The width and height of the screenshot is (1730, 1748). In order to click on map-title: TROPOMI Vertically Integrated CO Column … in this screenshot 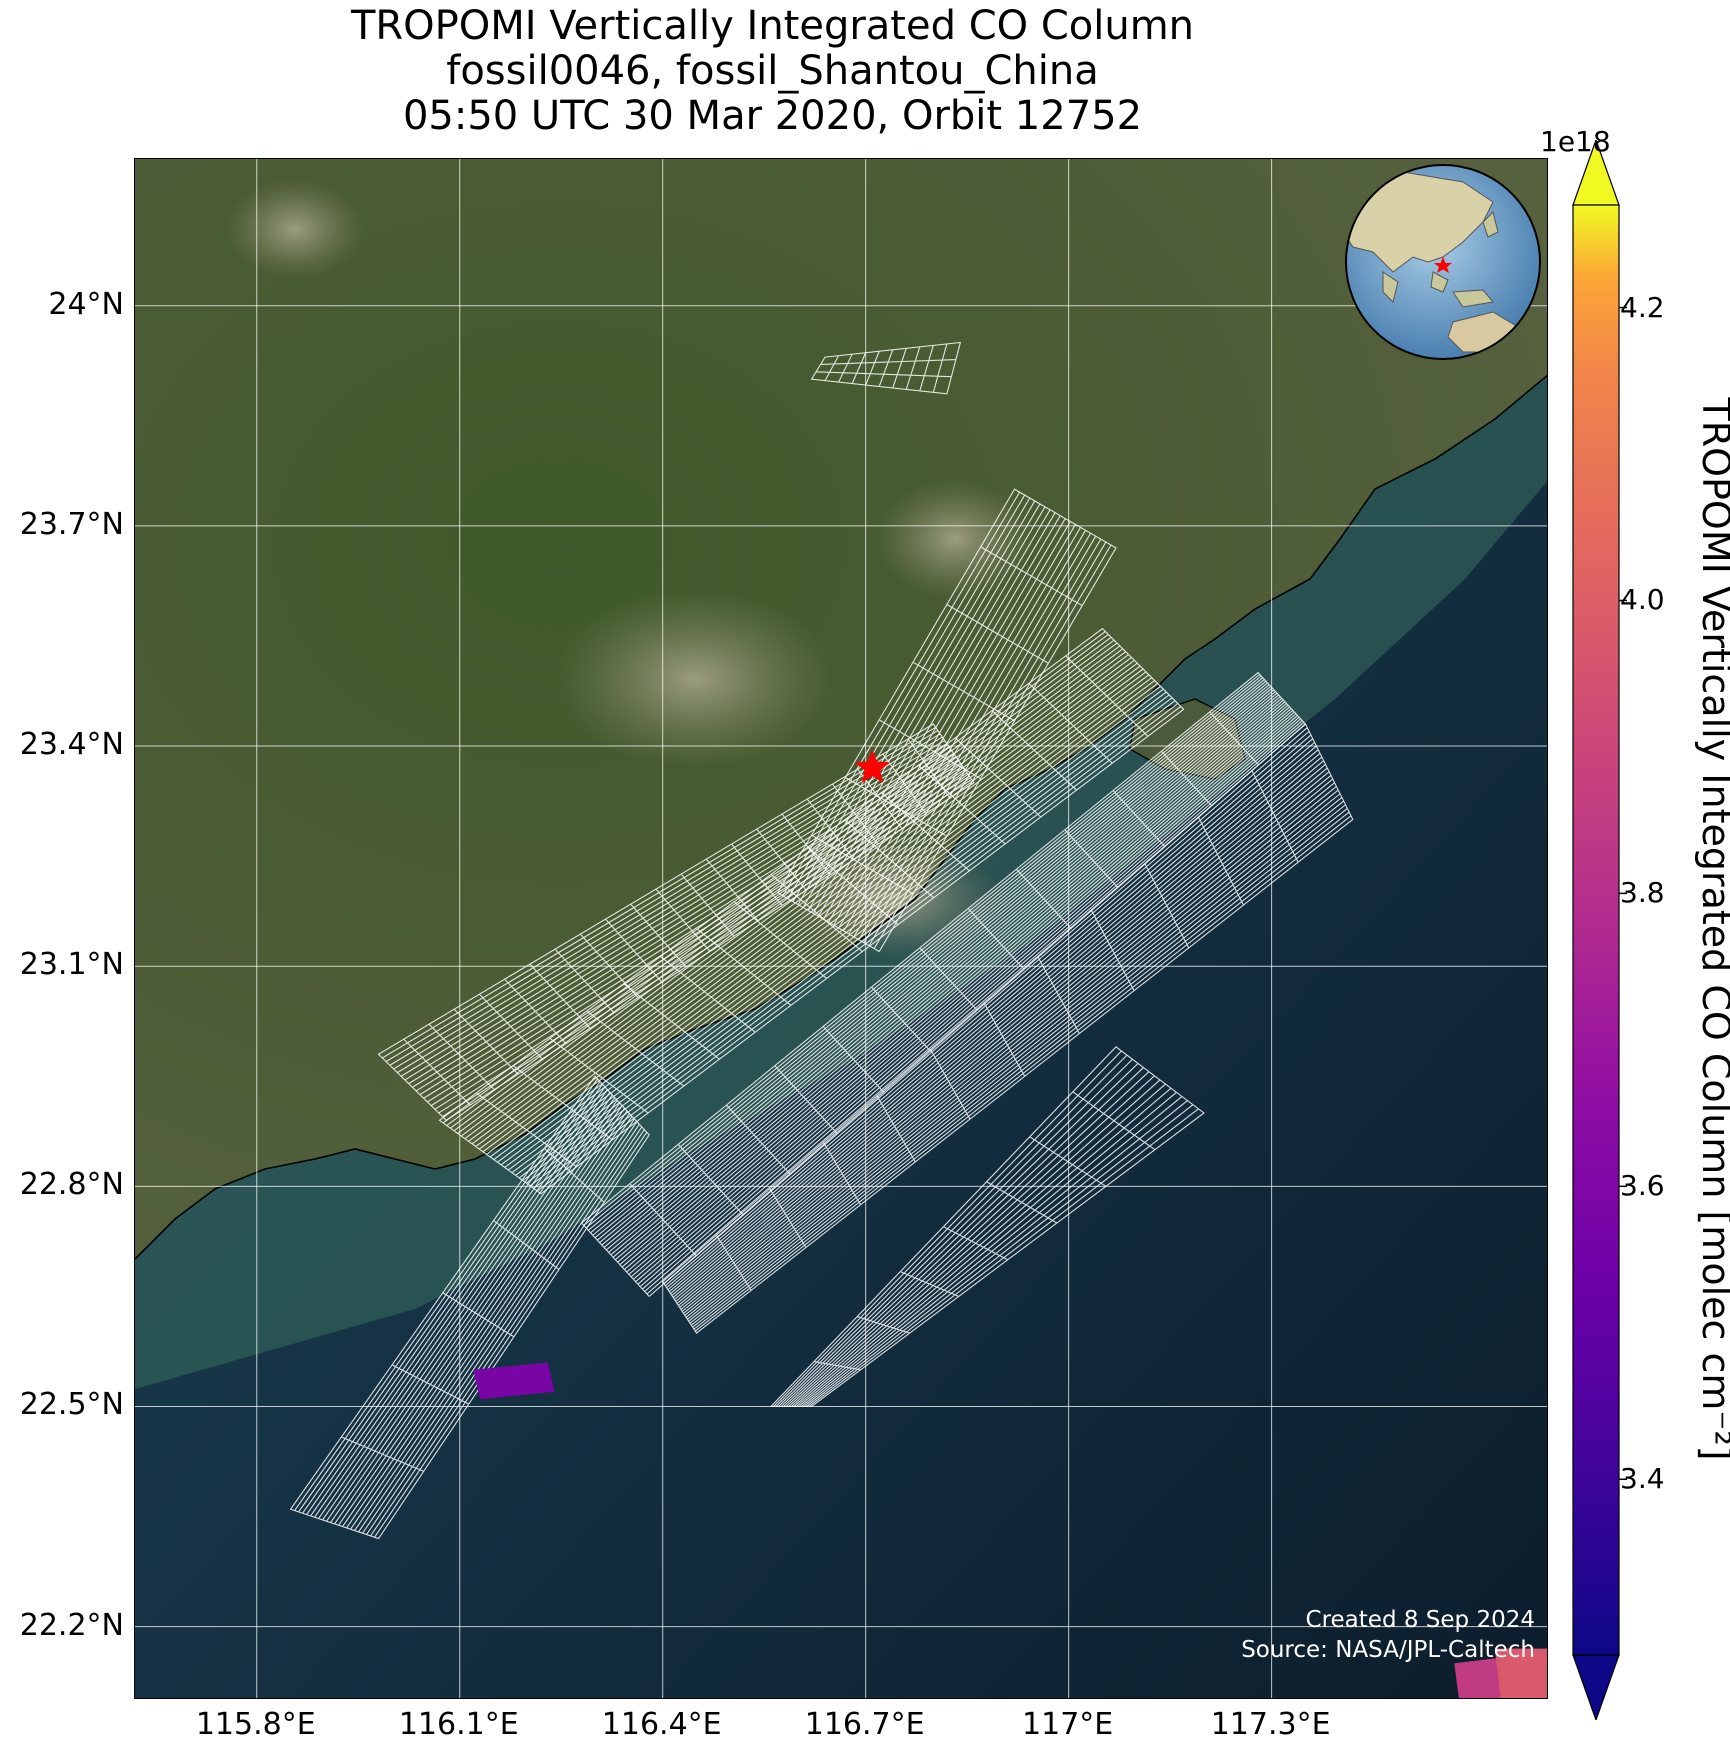, I will do `click(772, 71)`.